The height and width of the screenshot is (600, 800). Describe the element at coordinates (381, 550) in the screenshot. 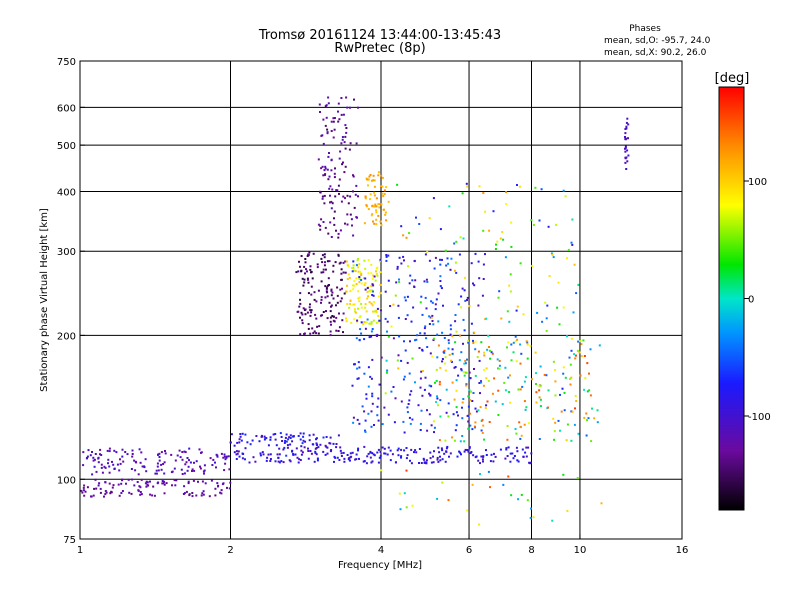

I see `x-tick-label: 4` at that location.